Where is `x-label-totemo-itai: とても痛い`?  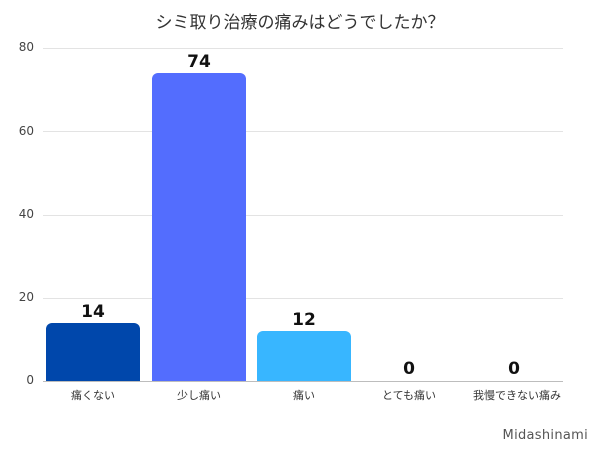
x-label-totemo-itai: とても痛い is located at coordinates (409, 395).